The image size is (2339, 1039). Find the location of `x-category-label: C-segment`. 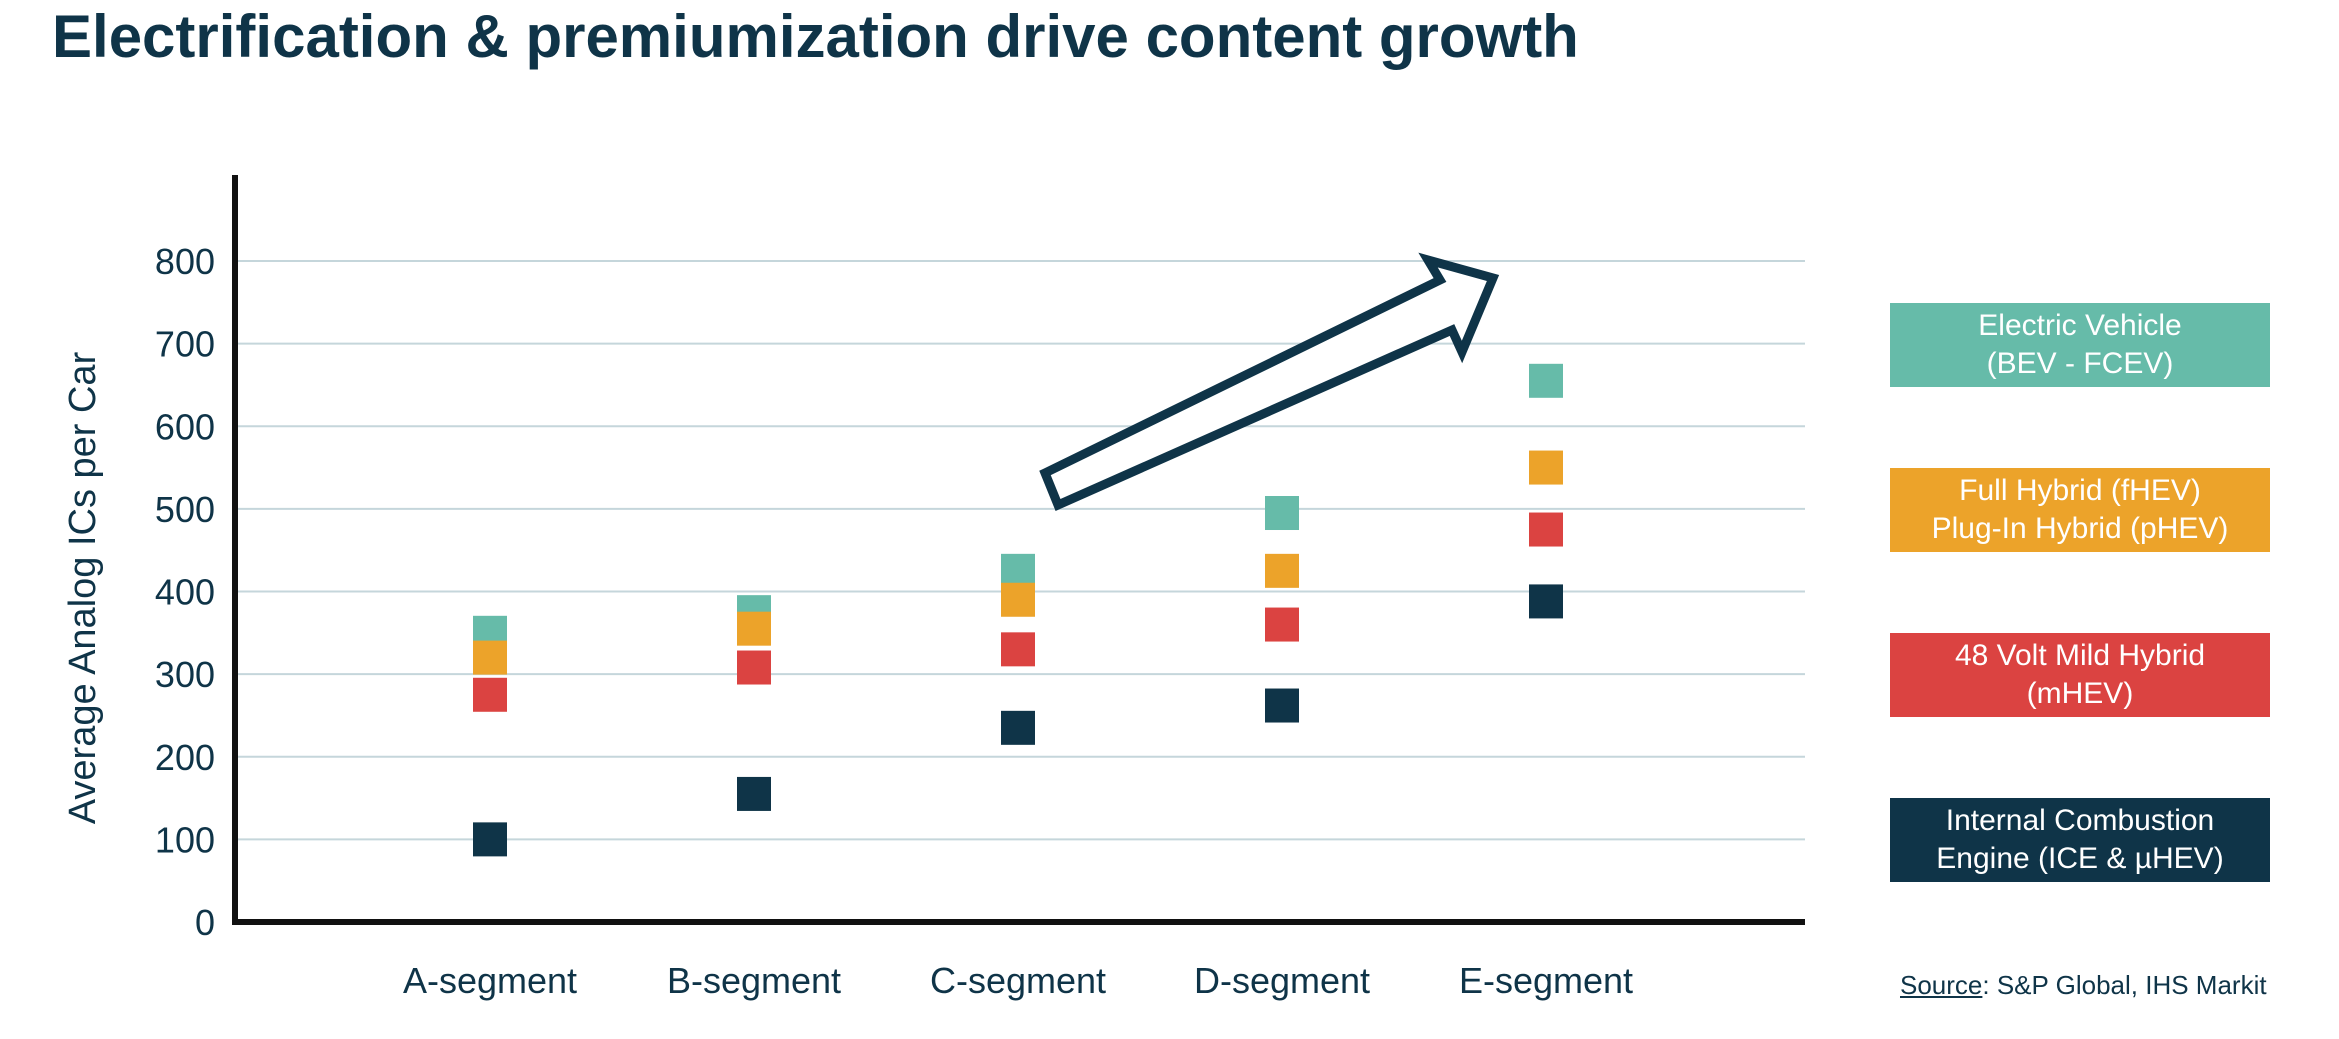

x-category-label: C-segment is located at coordinates (1018, 980).